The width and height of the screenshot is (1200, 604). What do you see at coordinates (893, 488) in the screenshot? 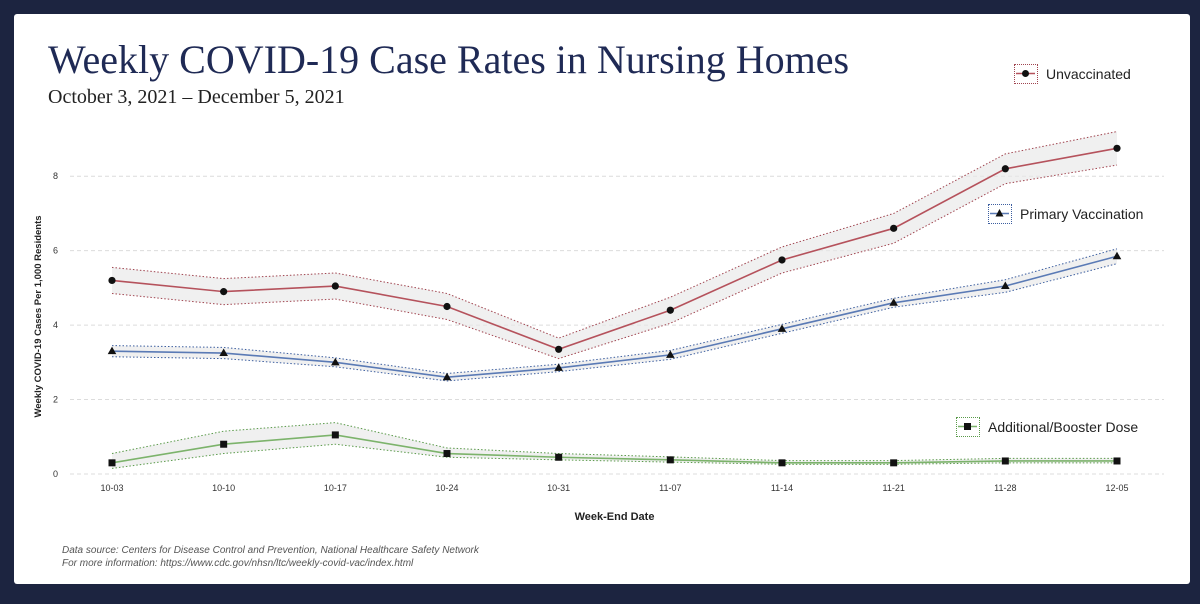
I see `x-tick-label: 11-21` at bounding box center [893, 488].